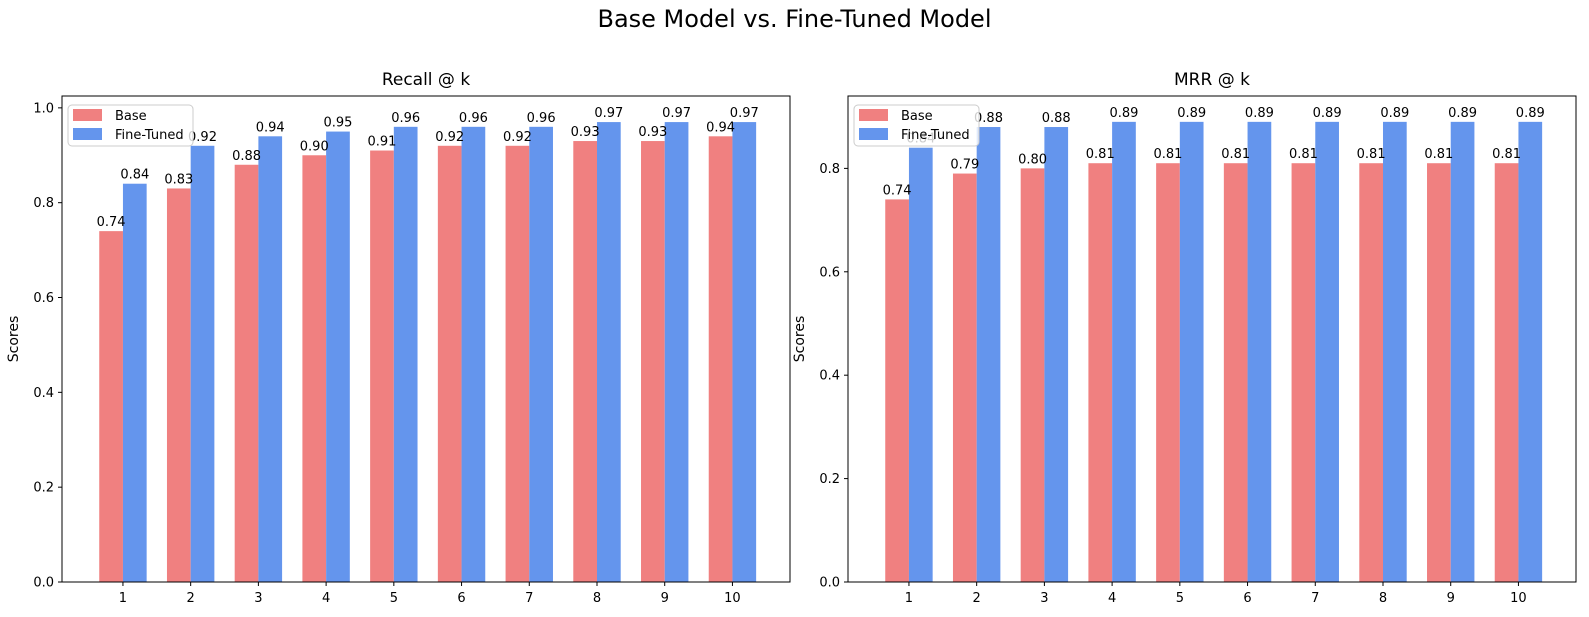 The height and width of the screenshot is (617, 1589). Describe the element at coordinates (134, 175) in the screenshot. I see `bar-value-label: 0.84` at that location.